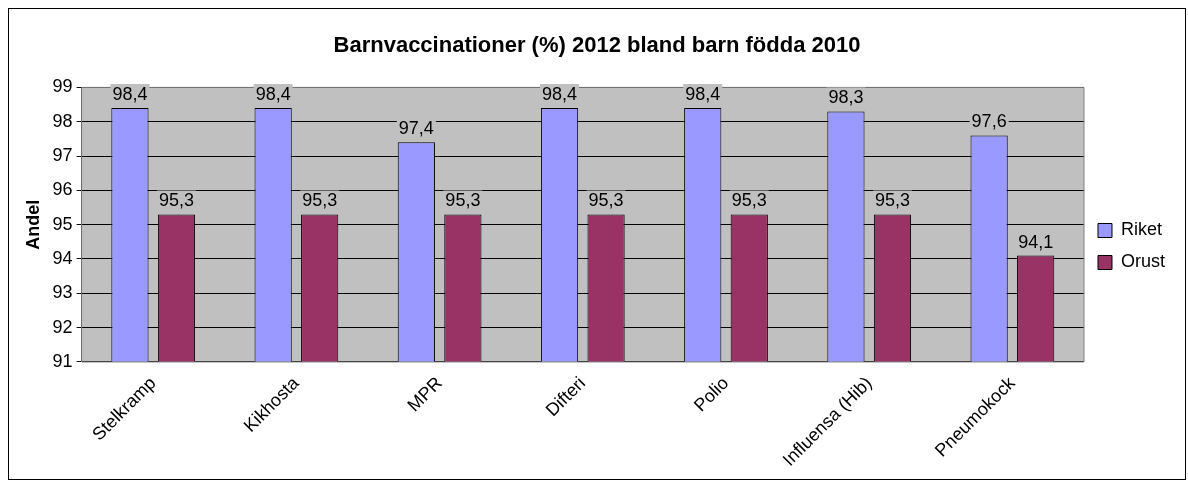  What do you see at coordinates (989, 121) in the screenshot?
I see `data-label: 97,6` at bounding box center [989, 121].